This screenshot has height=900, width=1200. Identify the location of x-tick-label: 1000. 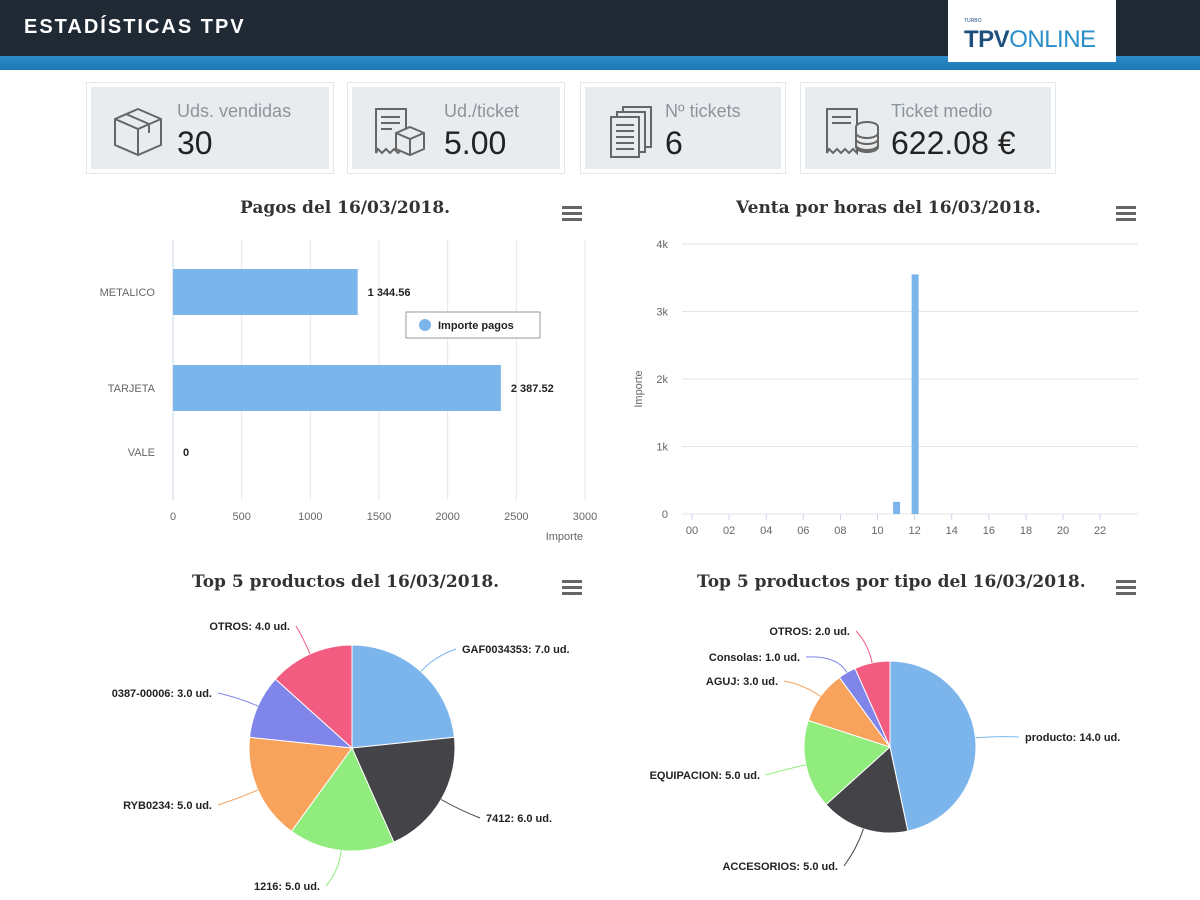
(310, 517).